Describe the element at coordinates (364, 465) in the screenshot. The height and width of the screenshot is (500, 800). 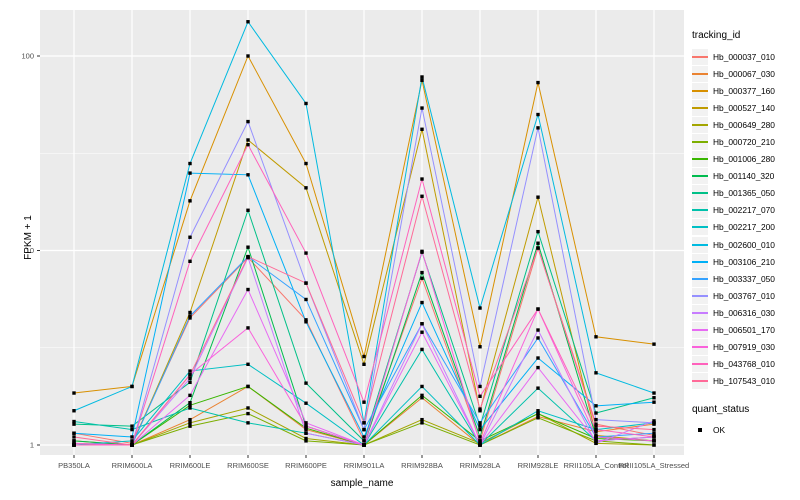
I see `x-tick-label: RRIM901LA` at that location.